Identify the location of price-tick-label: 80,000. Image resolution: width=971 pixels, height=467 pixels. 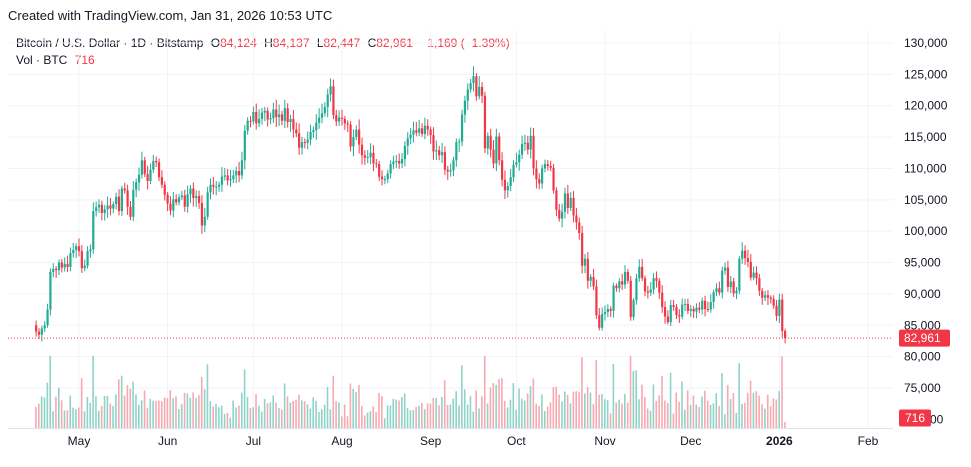
(922, 357).